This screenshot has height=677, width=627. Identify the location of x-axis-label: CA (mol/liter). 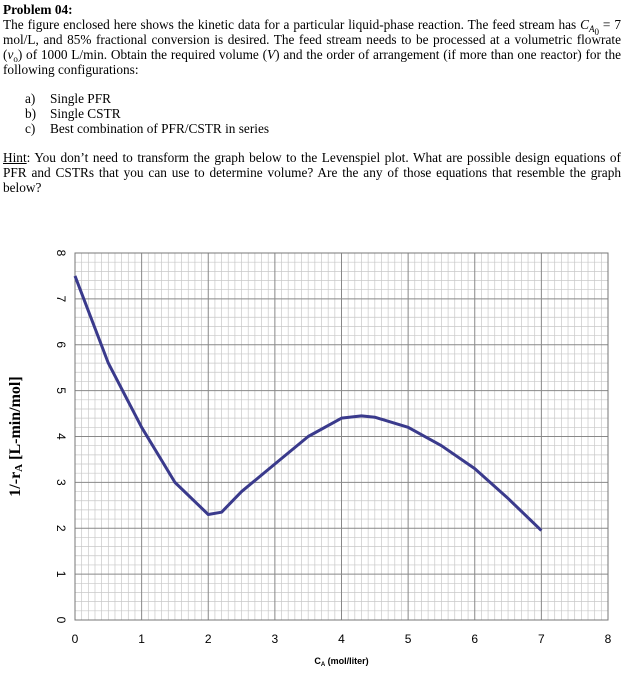
(341, 661).